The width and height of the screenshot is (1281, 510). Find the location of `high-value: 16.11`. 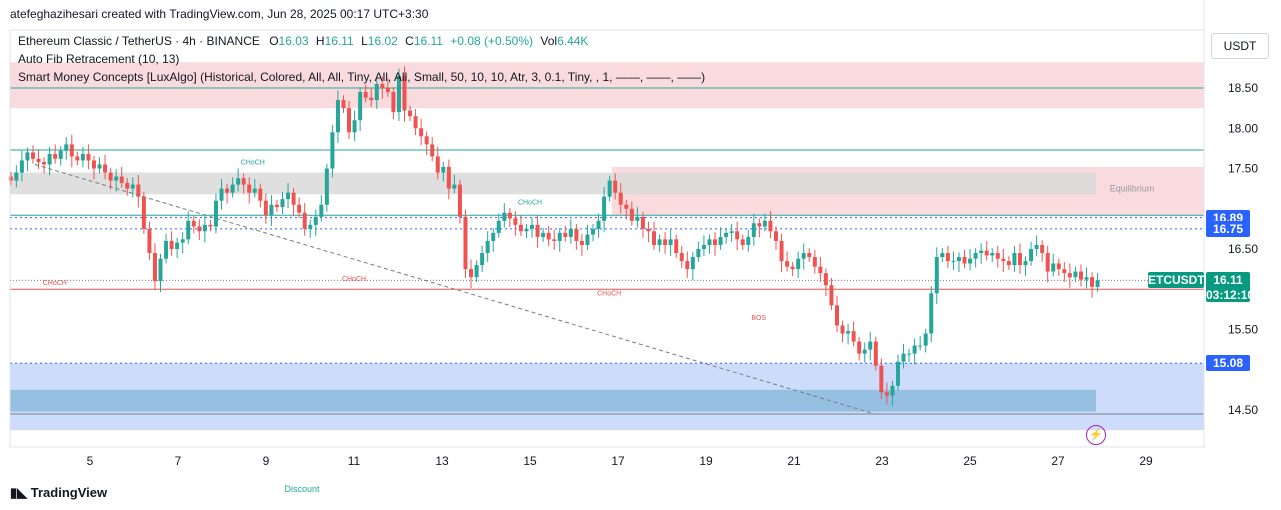

high-value: 16.11 is located at coordinates (339, 41).